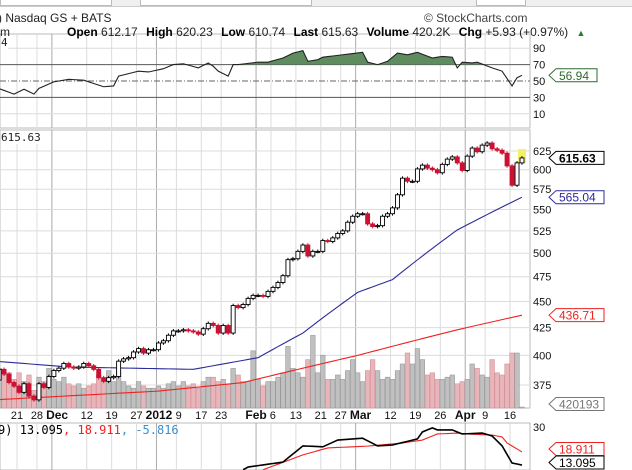  What do you see at coordinates (415, 416) in the screenshot?
I see `x-tick-label: 19` at bounding box center [415, 416].